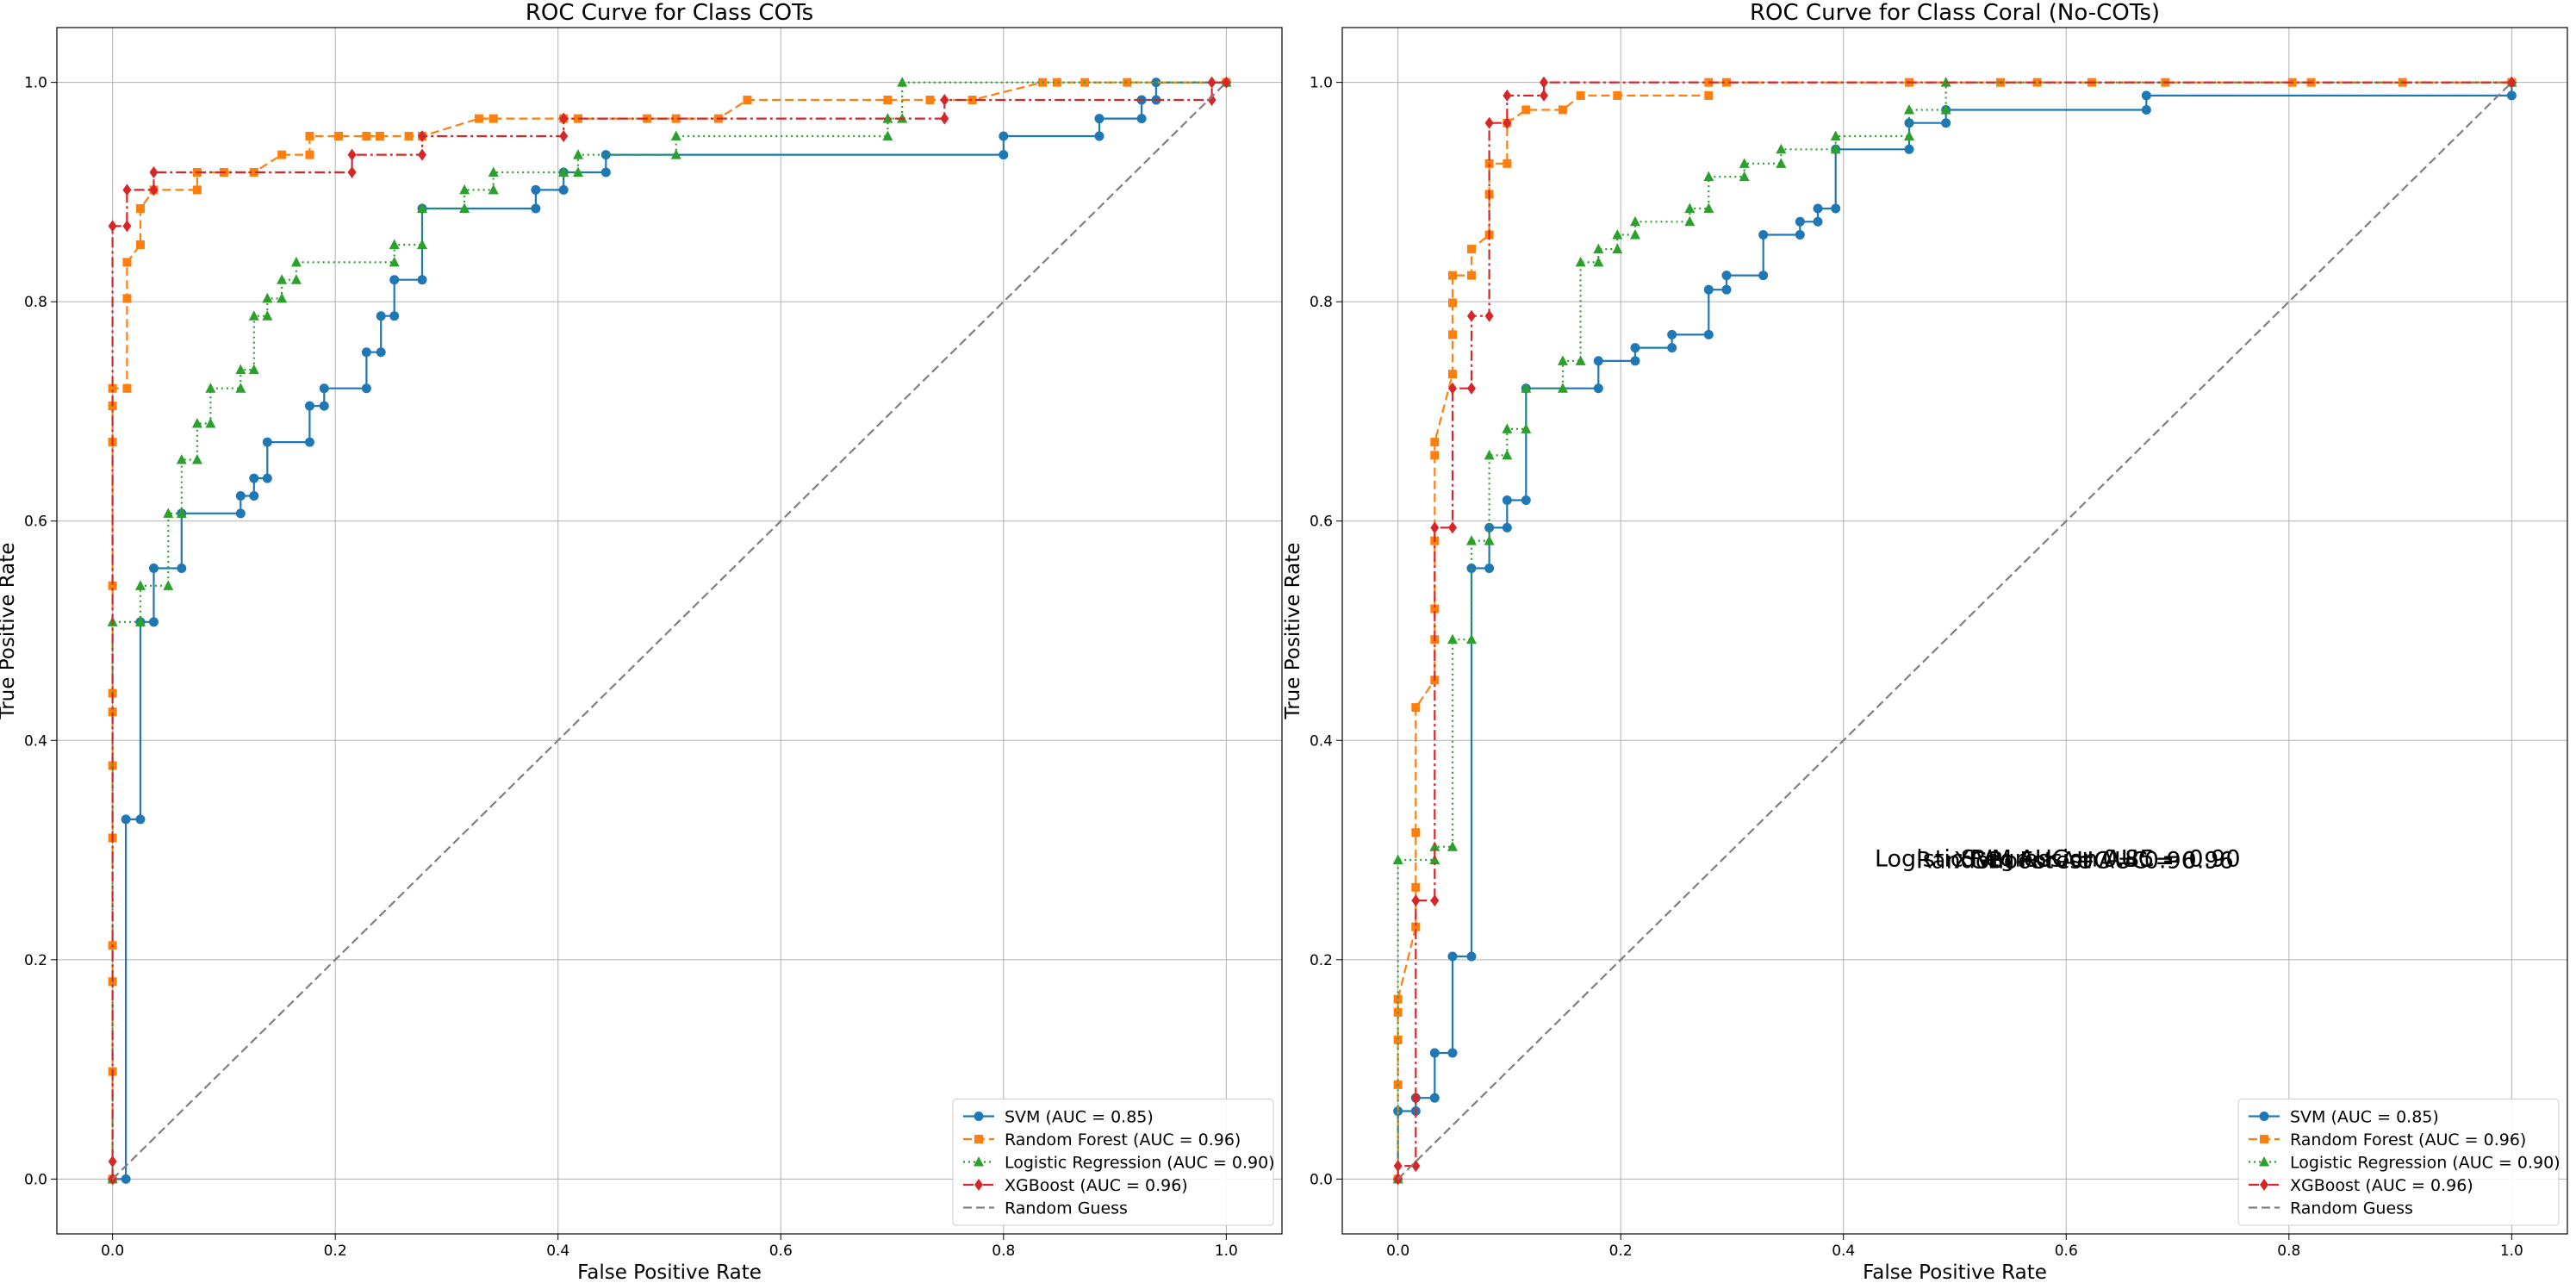  What do you see at coordinates (36, 83) in the screenshot?
I see `y-tick-label: 1.0` at bounding box center [36, 83].